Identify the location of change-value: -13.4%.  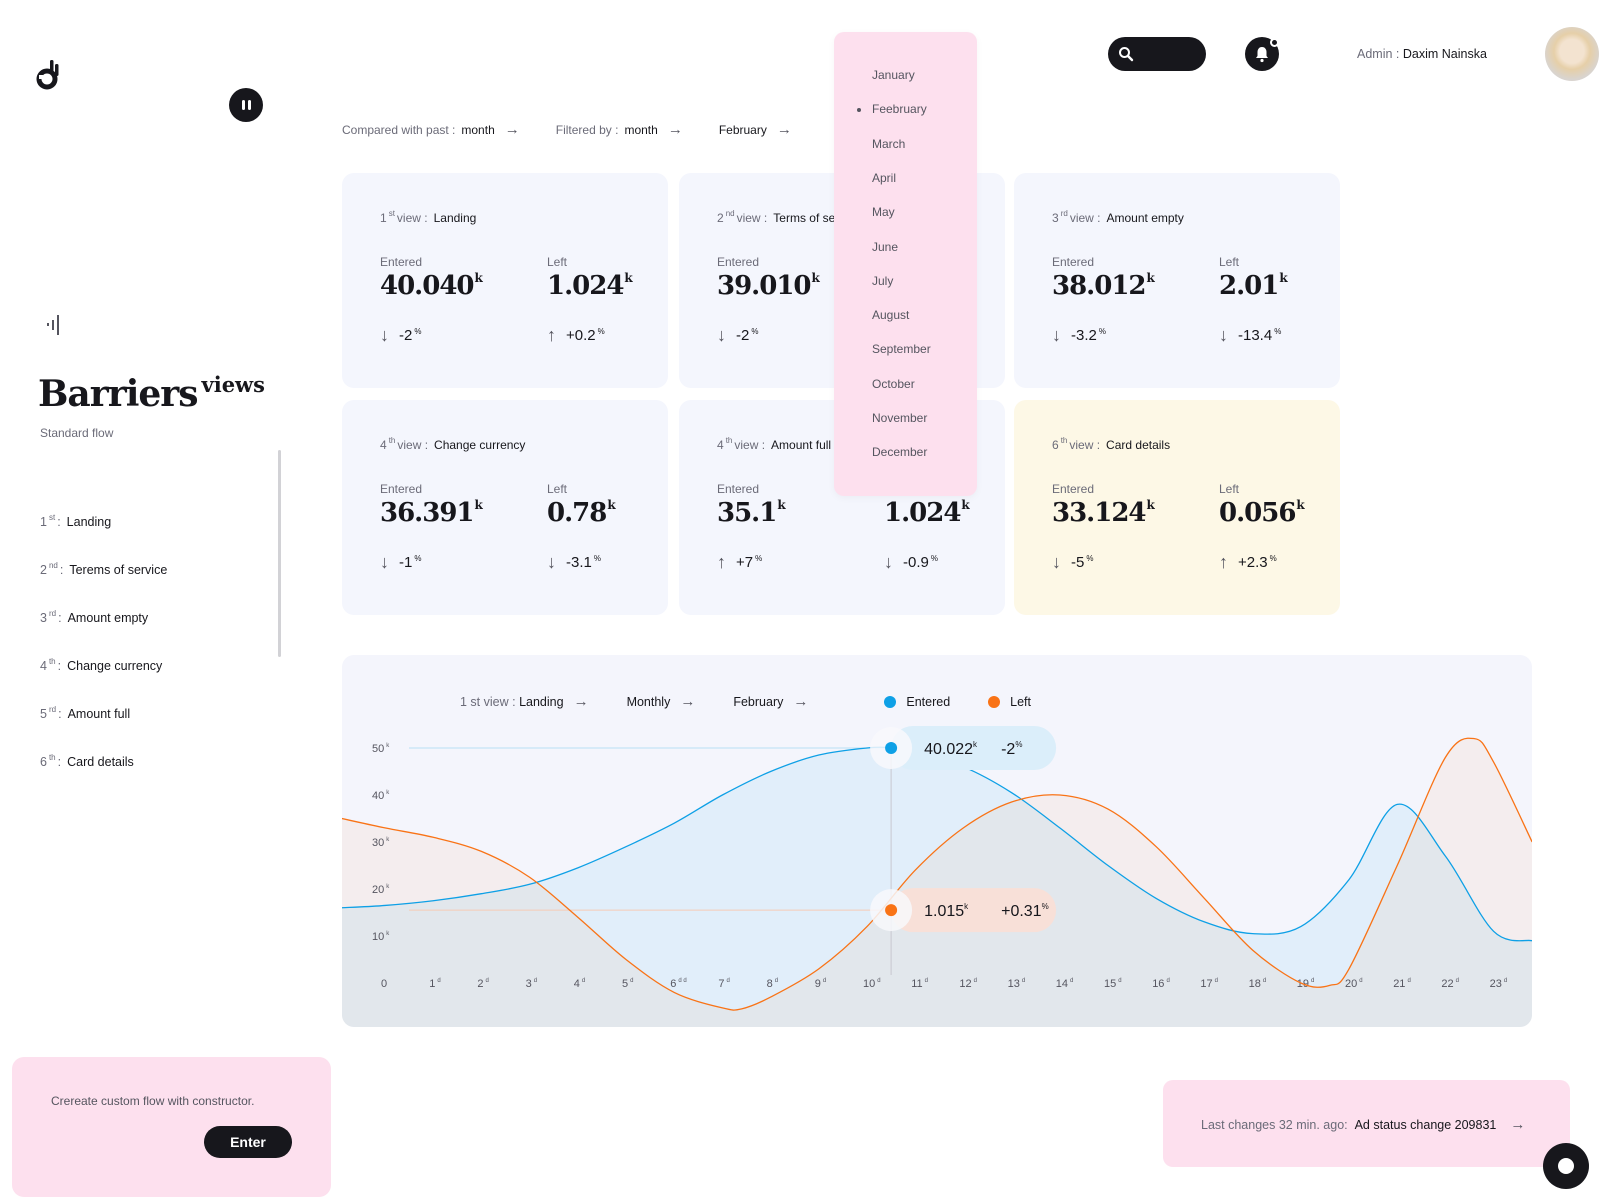
(1260, 335).